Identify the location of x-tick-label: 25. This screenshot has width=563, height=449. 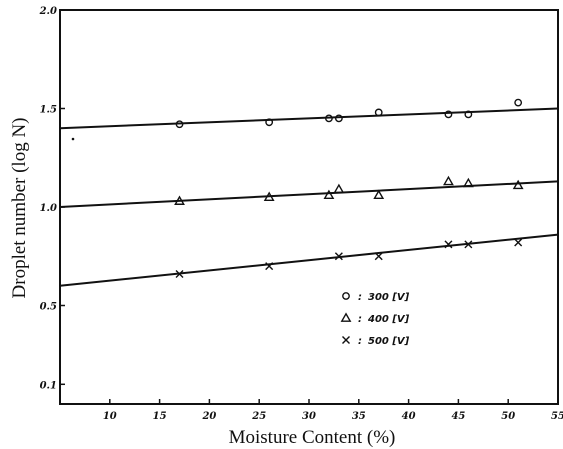
(258, 416).